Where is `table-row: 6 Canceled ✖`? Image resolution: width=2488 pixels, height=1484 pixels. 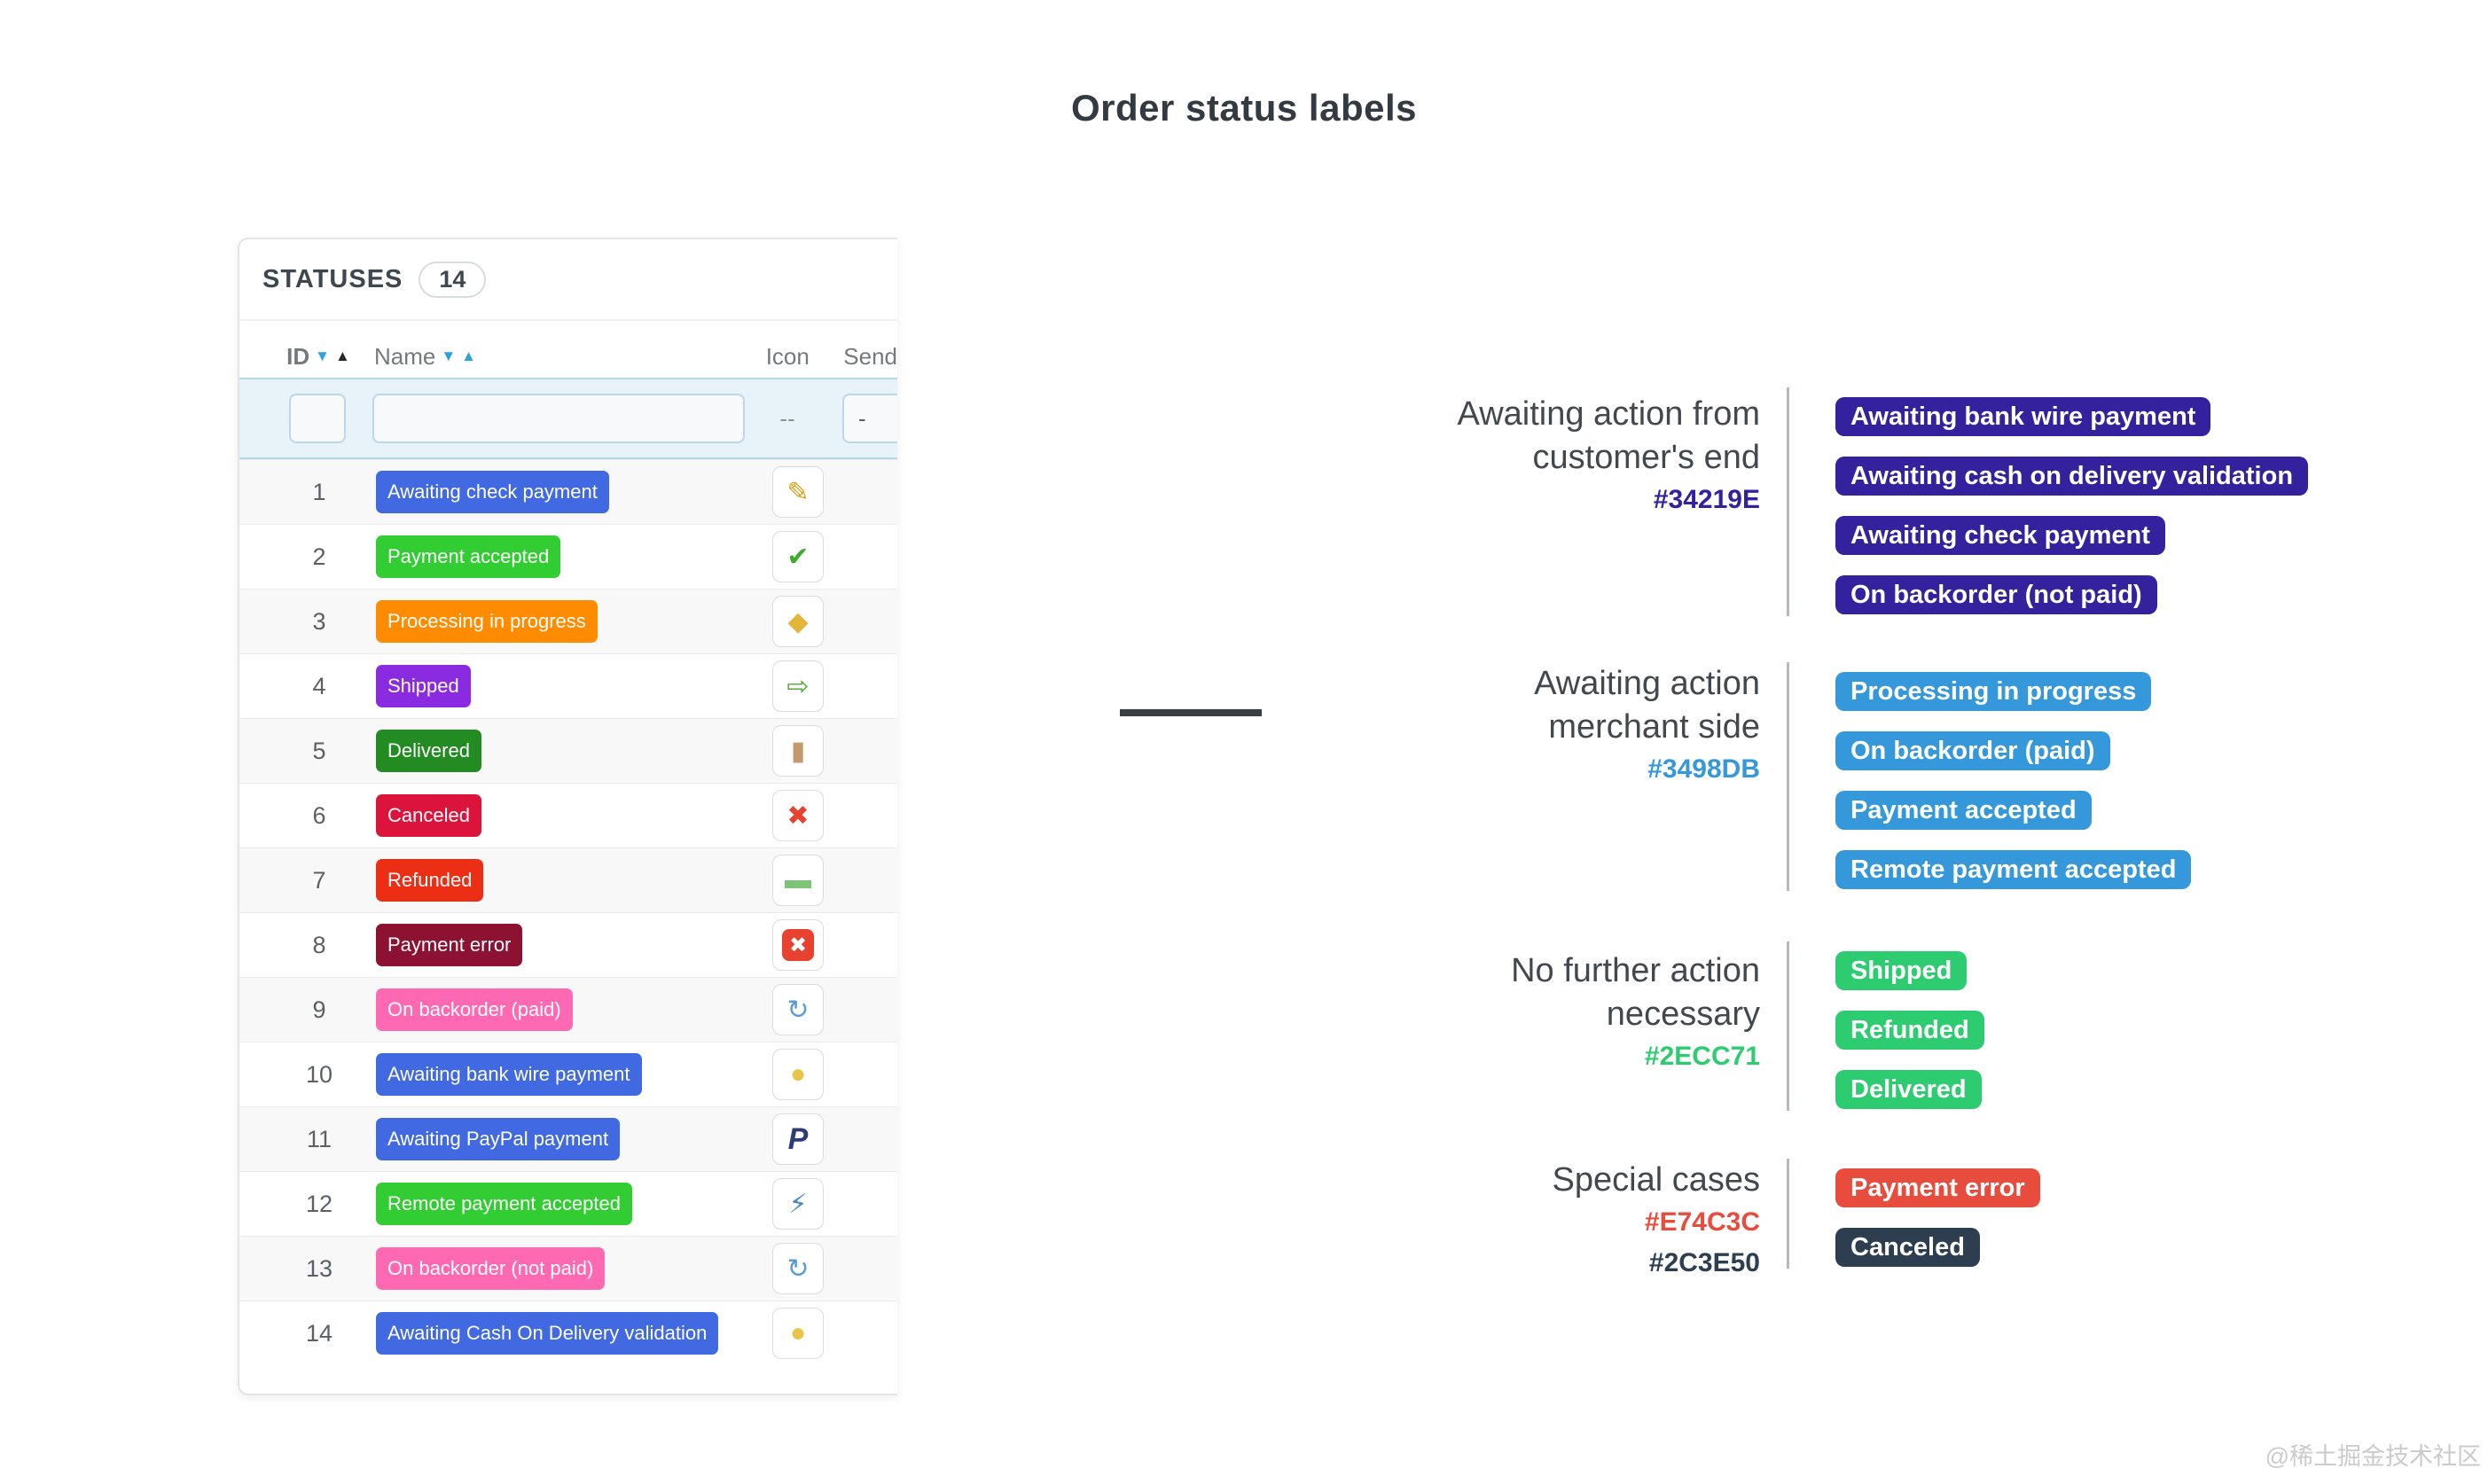
table-row: 6 Canceled ✖ is located at coordinates (568, 815).